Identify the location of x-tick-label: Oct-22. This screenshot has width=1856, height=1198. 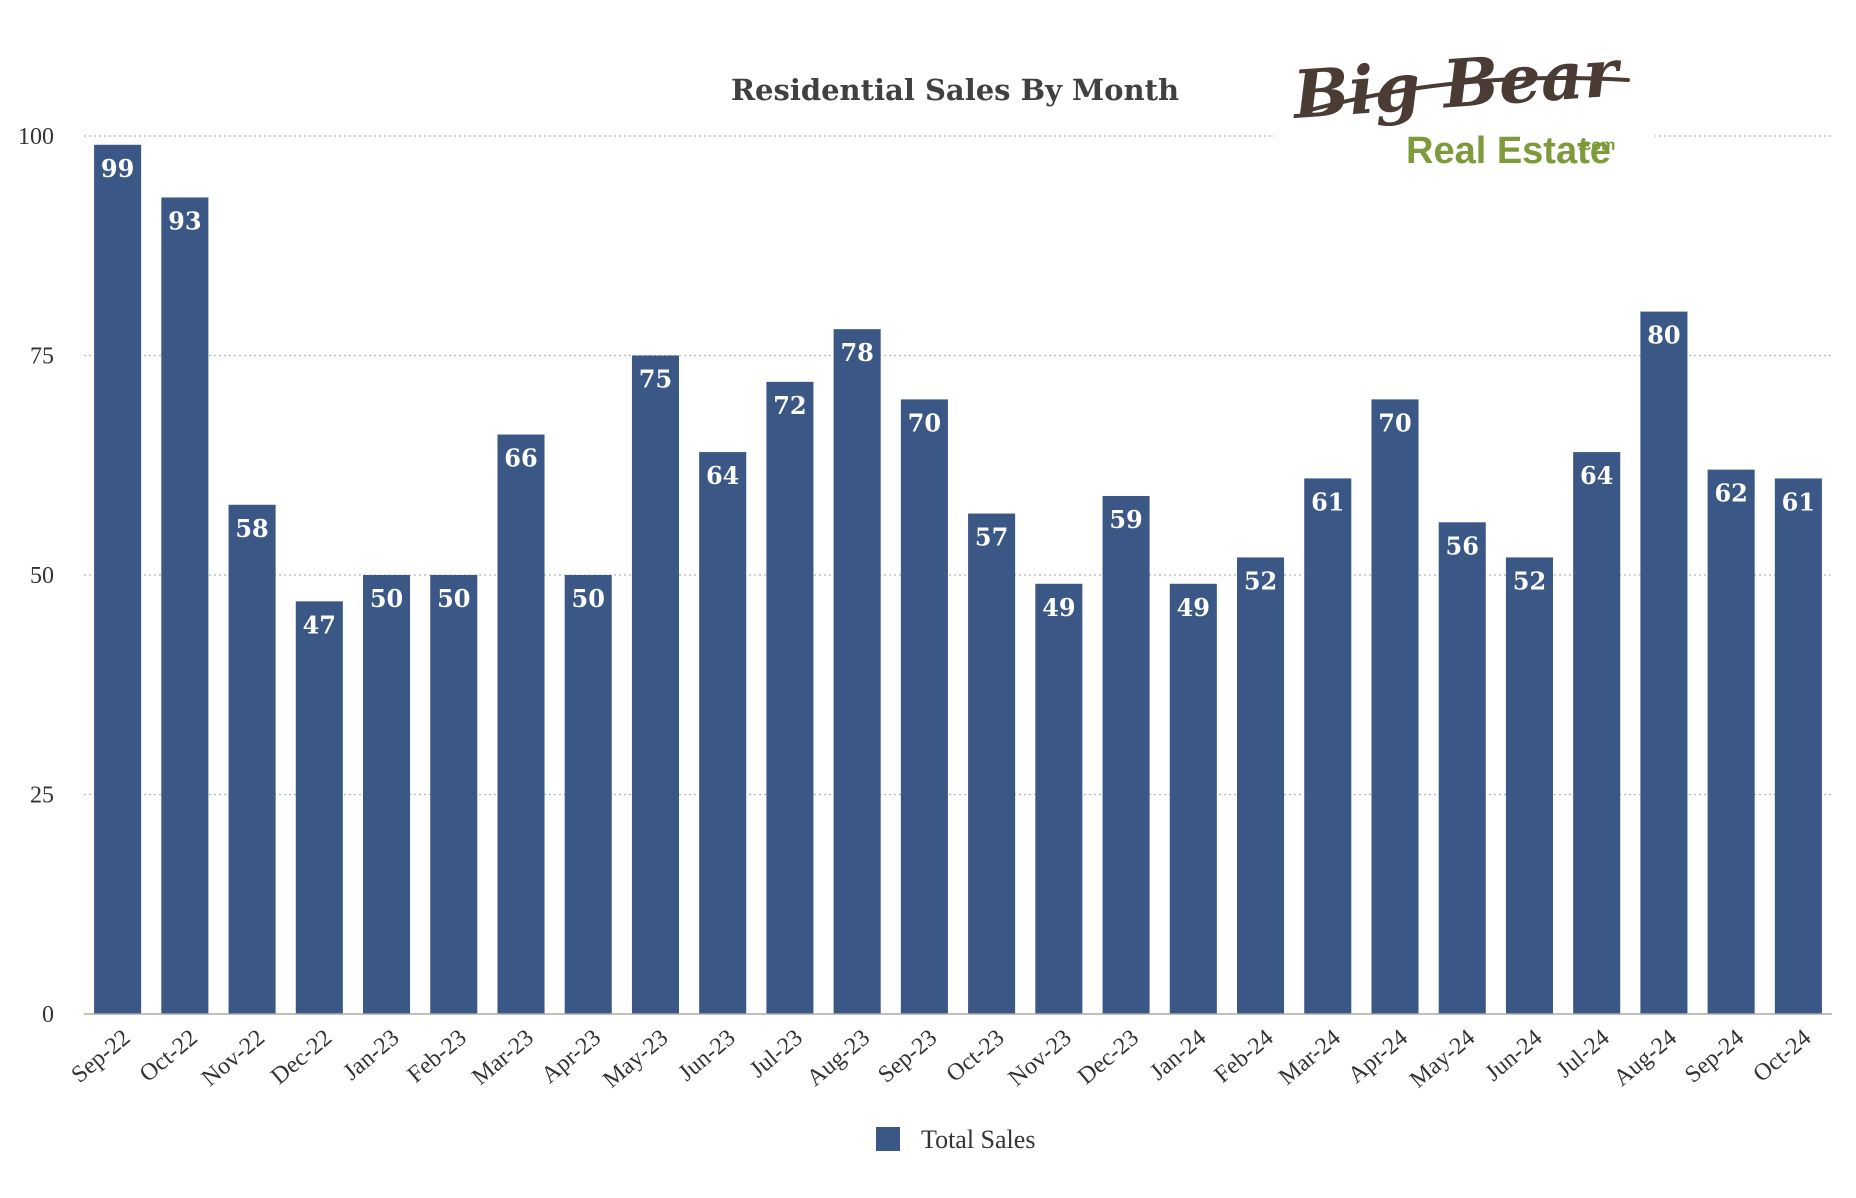
(169, 1056).